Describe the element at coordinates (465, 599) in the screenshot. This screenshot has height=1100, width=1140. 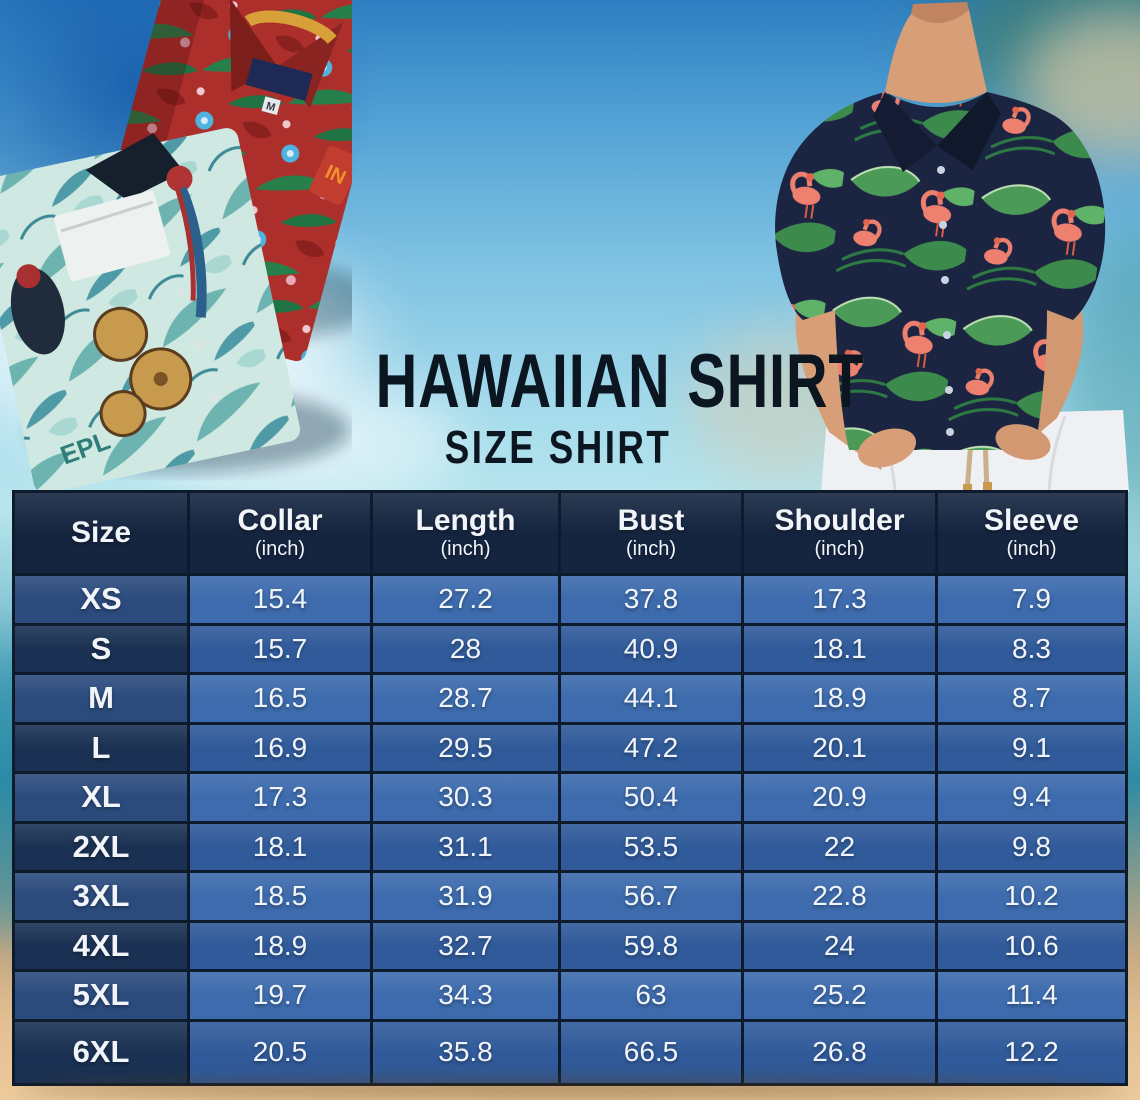
I see `value-cell: 27.2` at that location.